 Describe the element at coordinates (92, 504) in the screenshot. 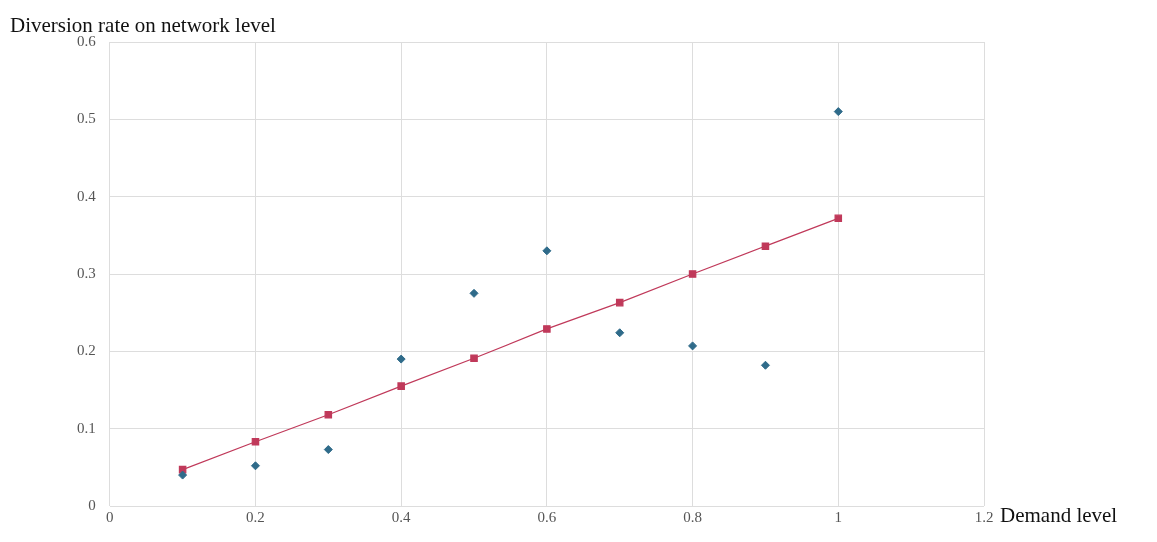

I see `y-tick-label: 0` at that location.